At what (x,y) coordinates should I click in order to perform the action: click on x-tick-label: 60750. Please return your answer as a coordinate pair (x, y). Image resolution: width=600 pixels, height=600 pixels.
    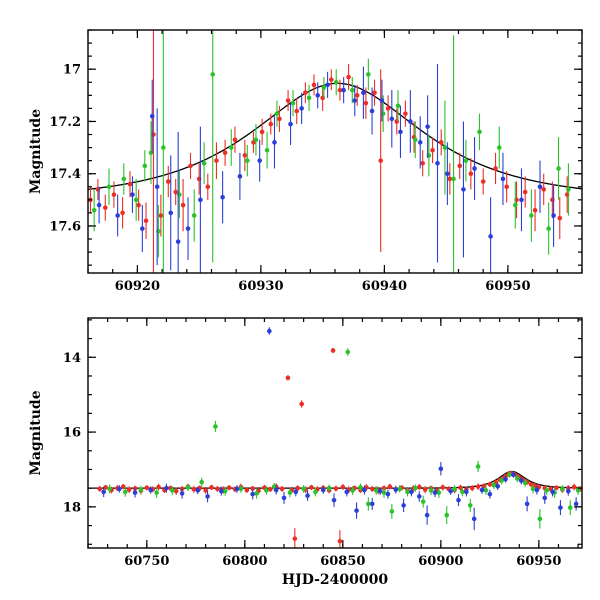
    Looking at the image, I should click on (146, 561).